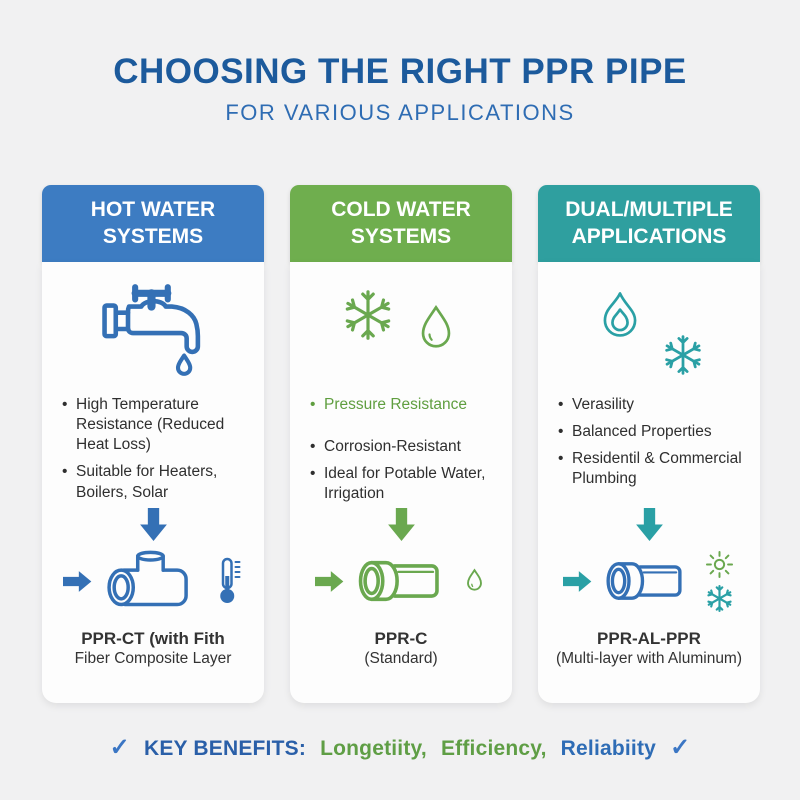  I want to click on column-header-hot-water: HOT WATER SYSTEMS, so click(153, 223).